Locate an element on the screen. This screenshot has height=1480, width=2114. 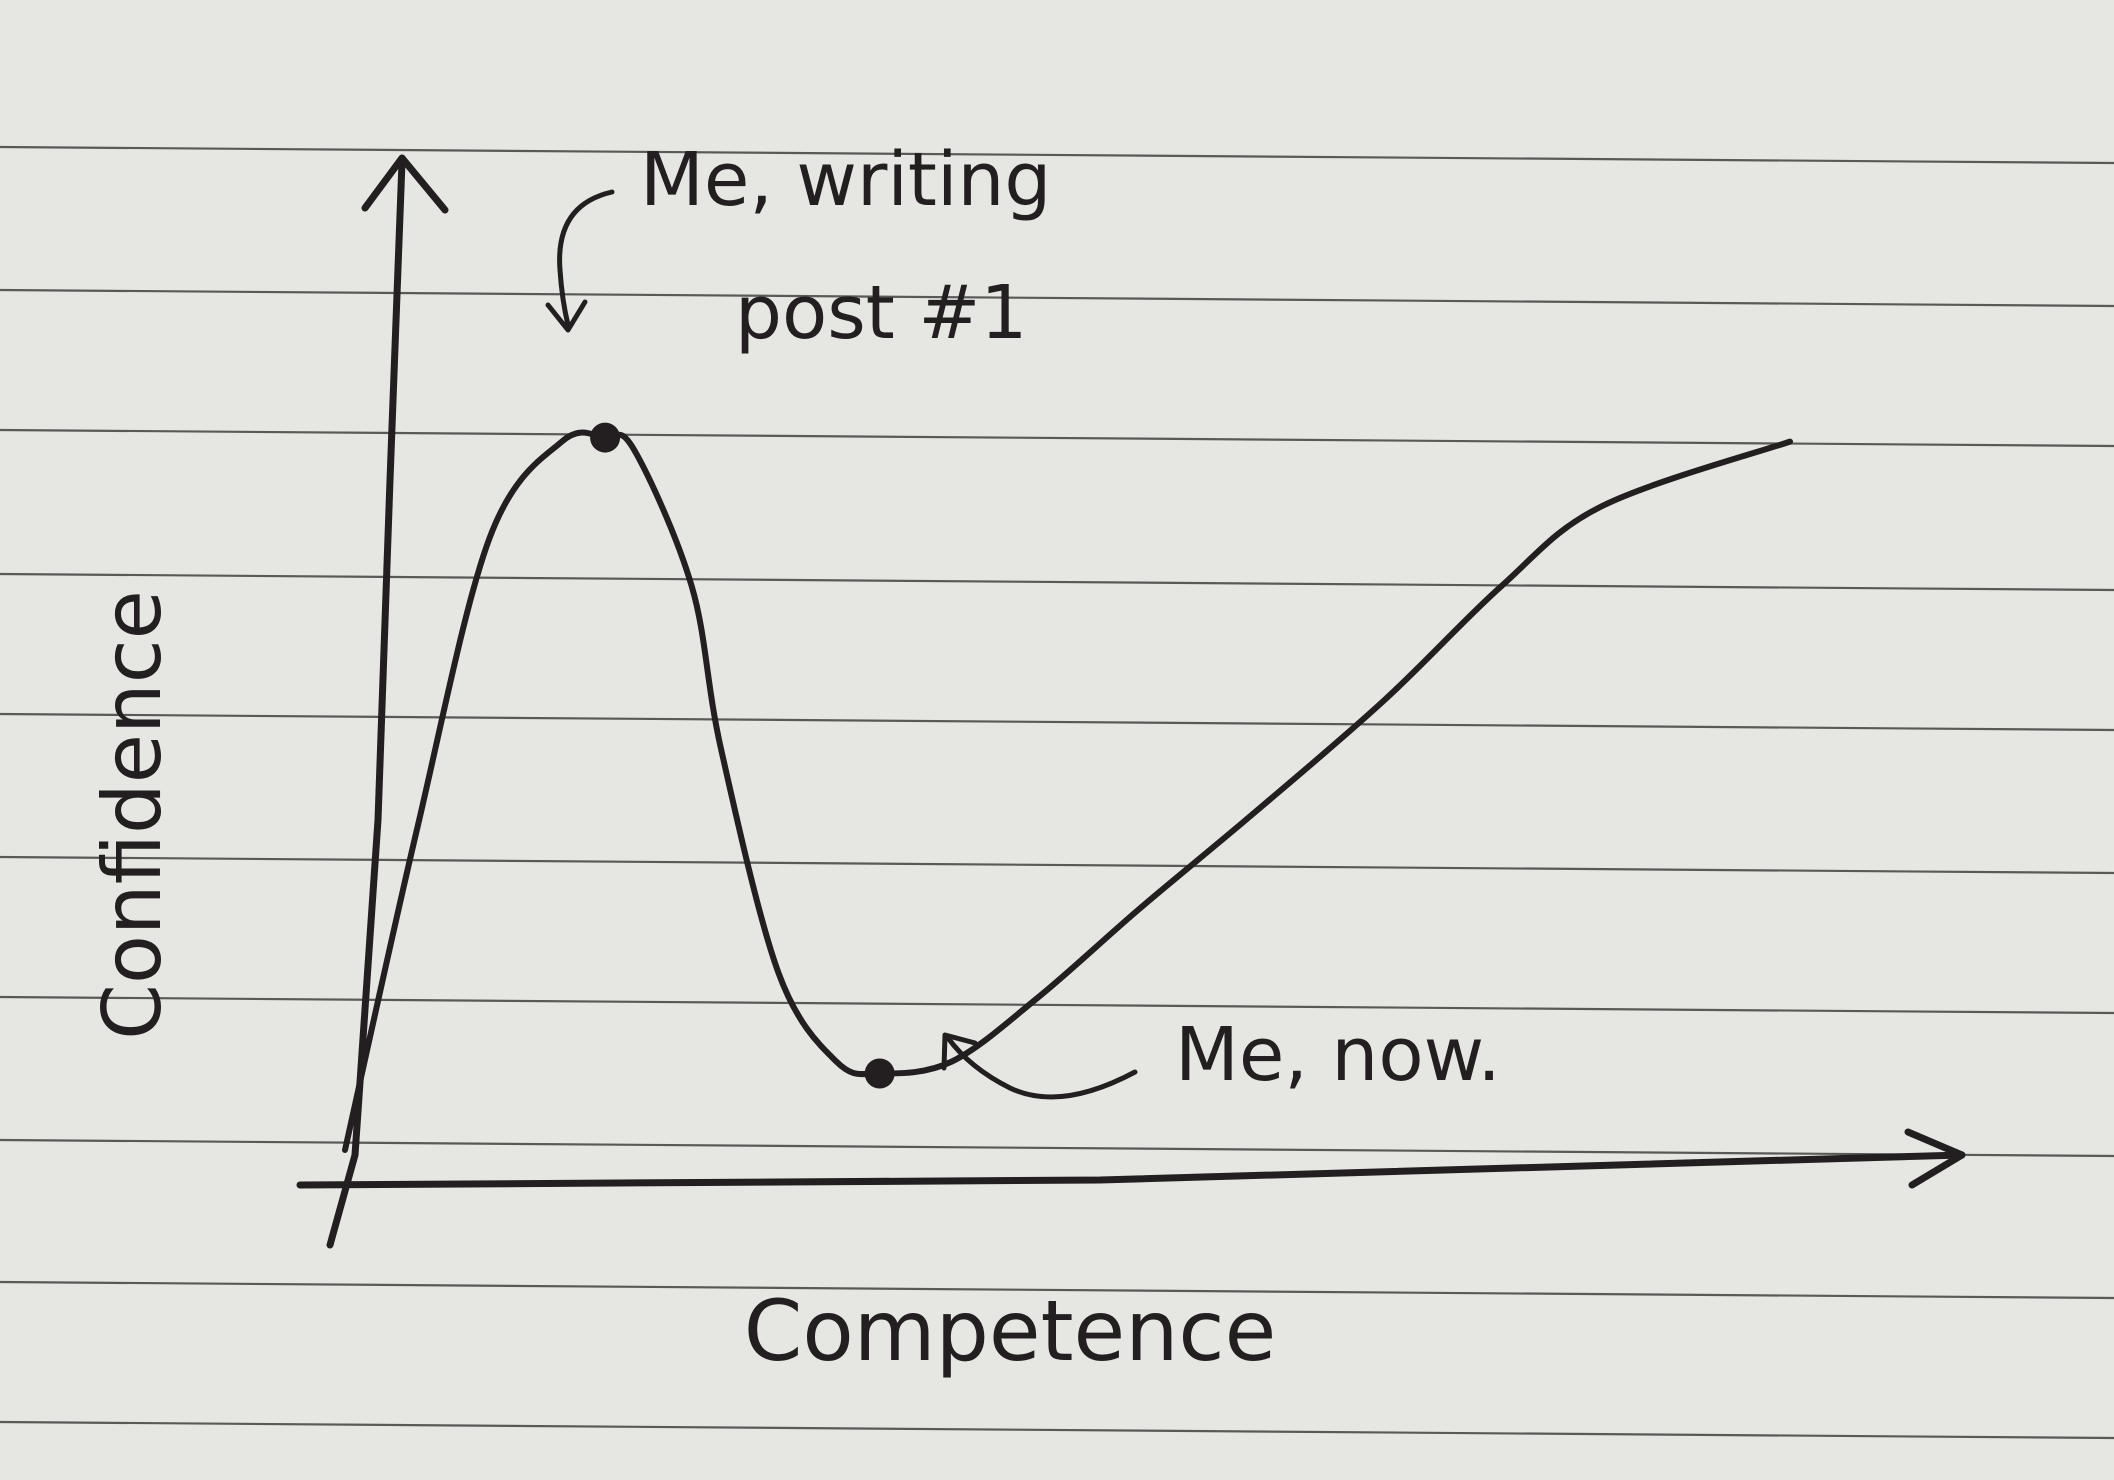
peak-point is located at coordinates (605, 437).